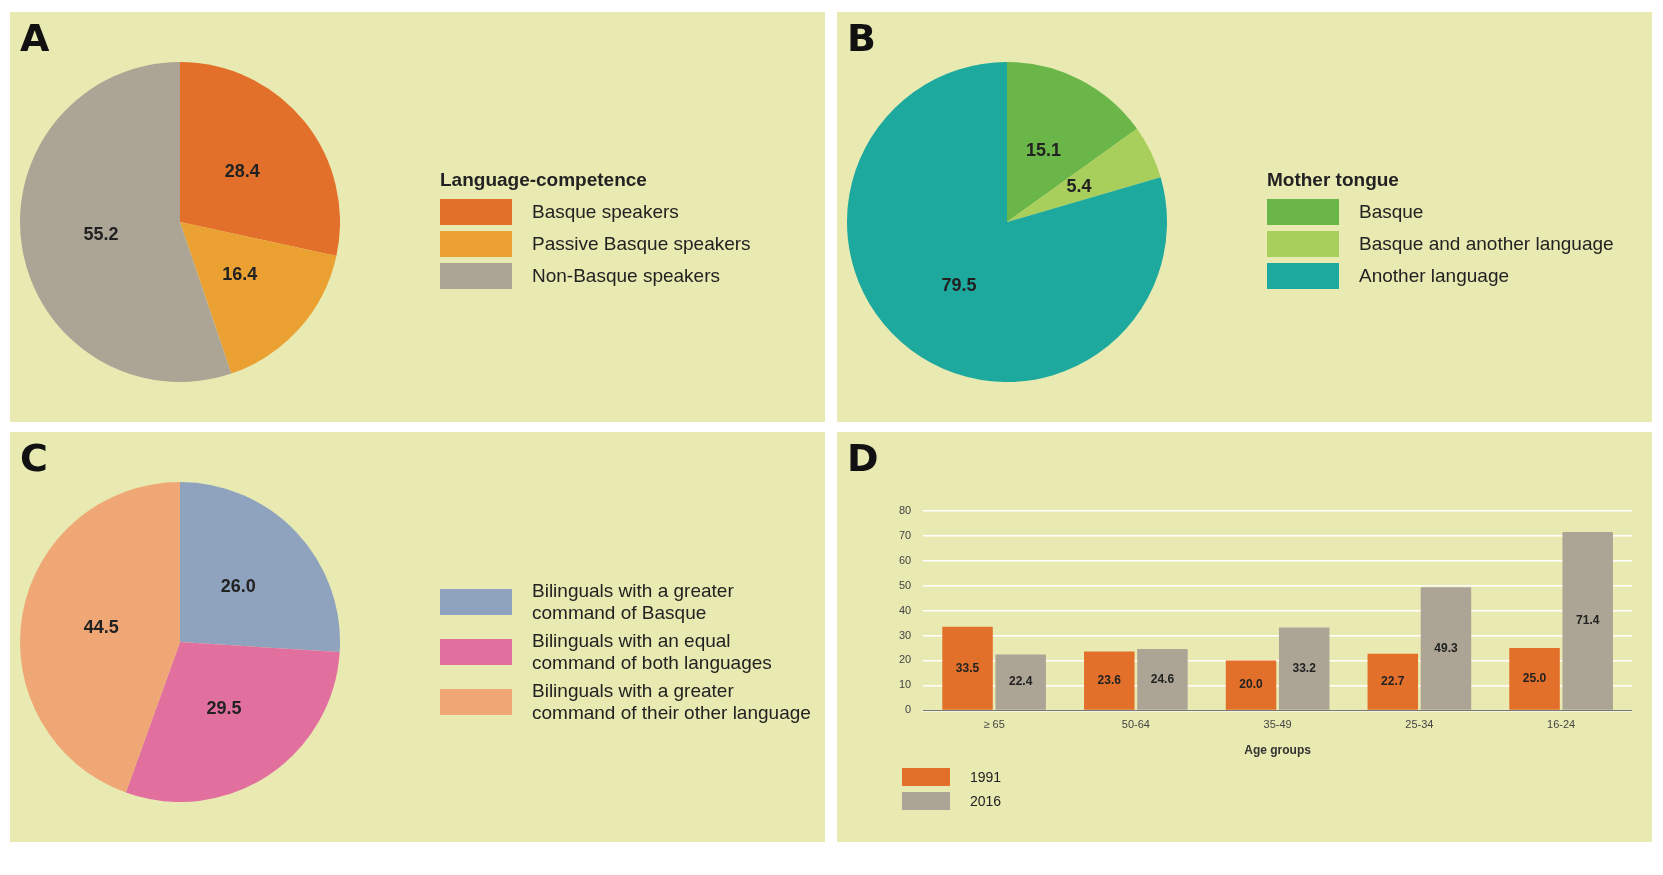  Describe the element at coordinates (1419, 724) in the screenshot. I see `x-tick-label: 25-34` at that location.